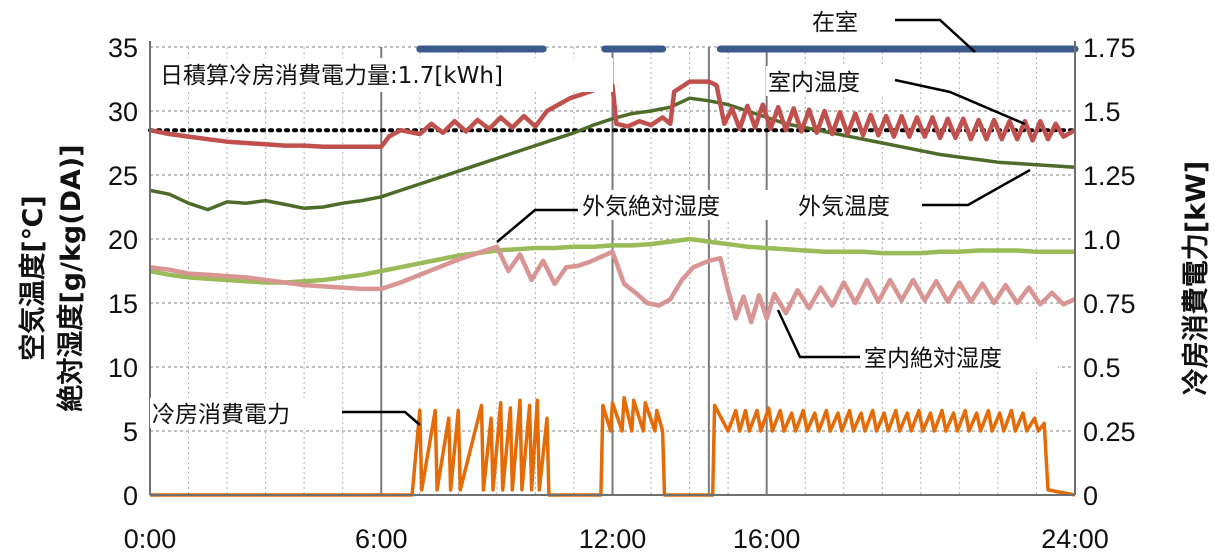 This screenshot has height=556, width=1215. Describe the element at coordinates (1102, 112) in the screenshot. I see `y-right-tick-label: 1.5` at that location.